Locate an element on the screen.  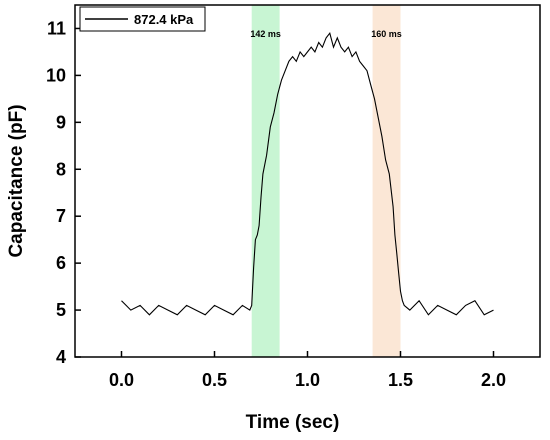
legend: 872.4 kPa is located at coordinates (142, 19).